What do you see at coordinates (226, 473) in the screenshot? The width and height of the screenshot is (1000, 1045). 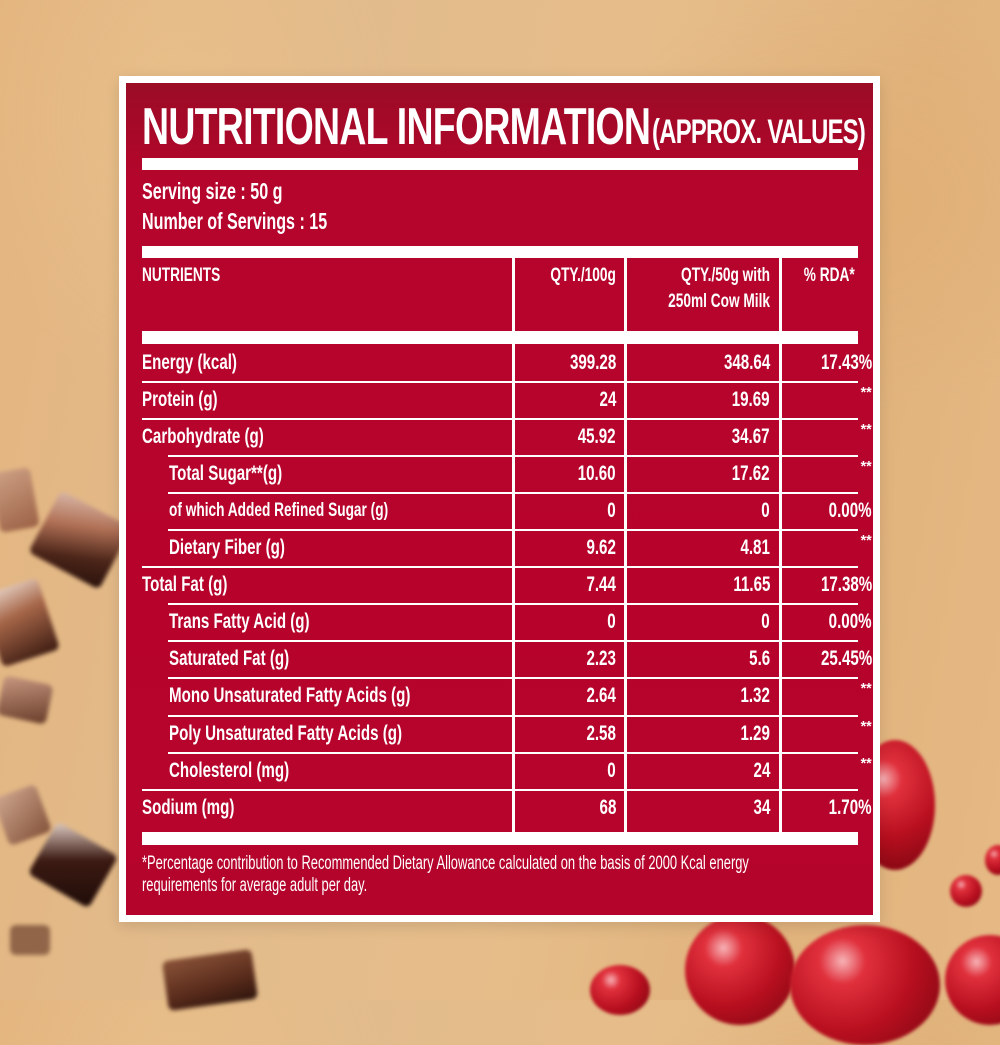 I see `nutrient-label: Total Sugar**(g)` at bounding box center [226, 473].